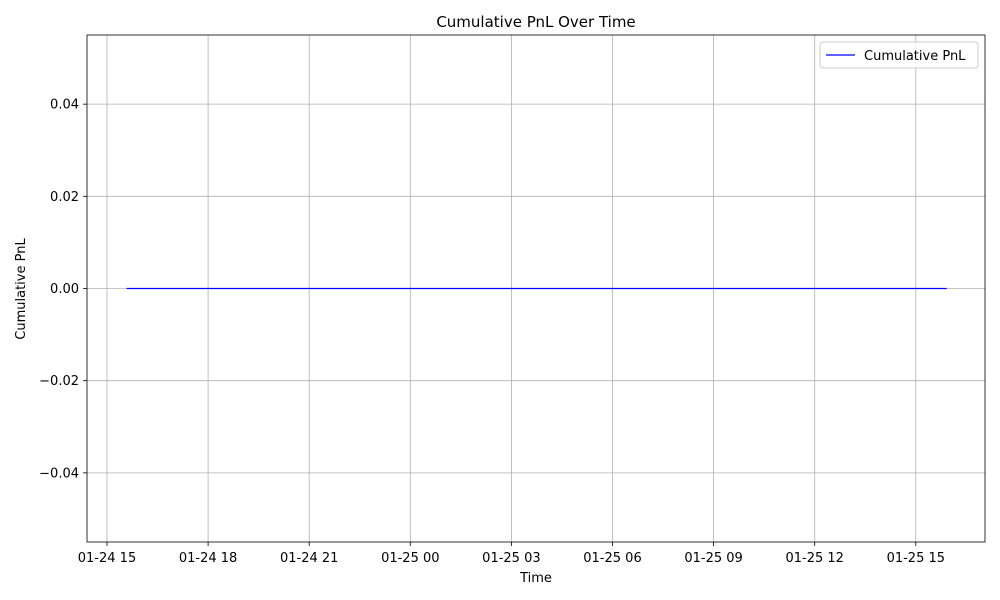 This screenshot has height=600, width=1000. Describe the element at coordinates (535, 578) in the screenshot. I see `x-axis-title: Time` at that location.